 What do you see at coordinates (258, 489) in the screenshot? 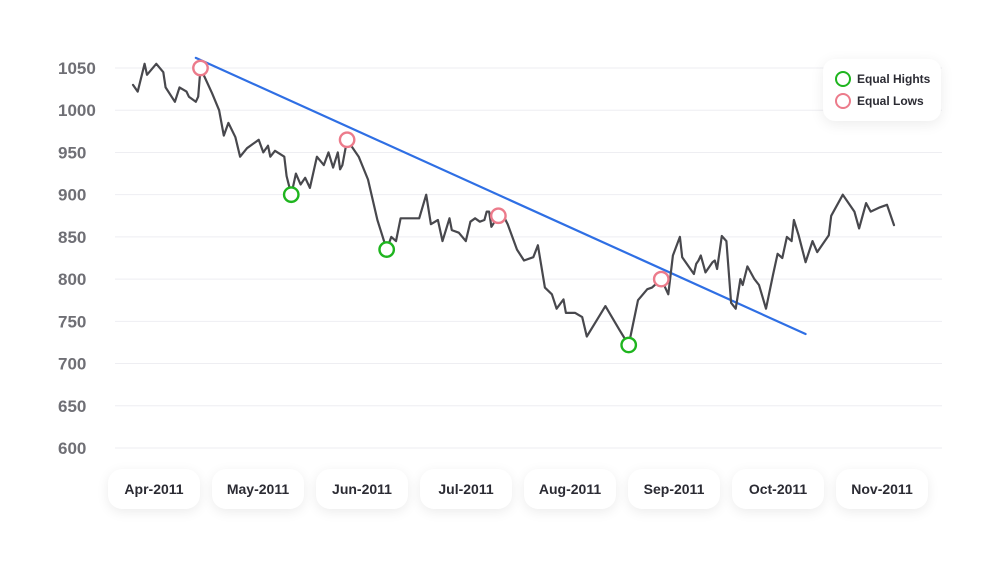
I see `x-tick-label-may-2011: May-2011` at bounding box center [258, 489].